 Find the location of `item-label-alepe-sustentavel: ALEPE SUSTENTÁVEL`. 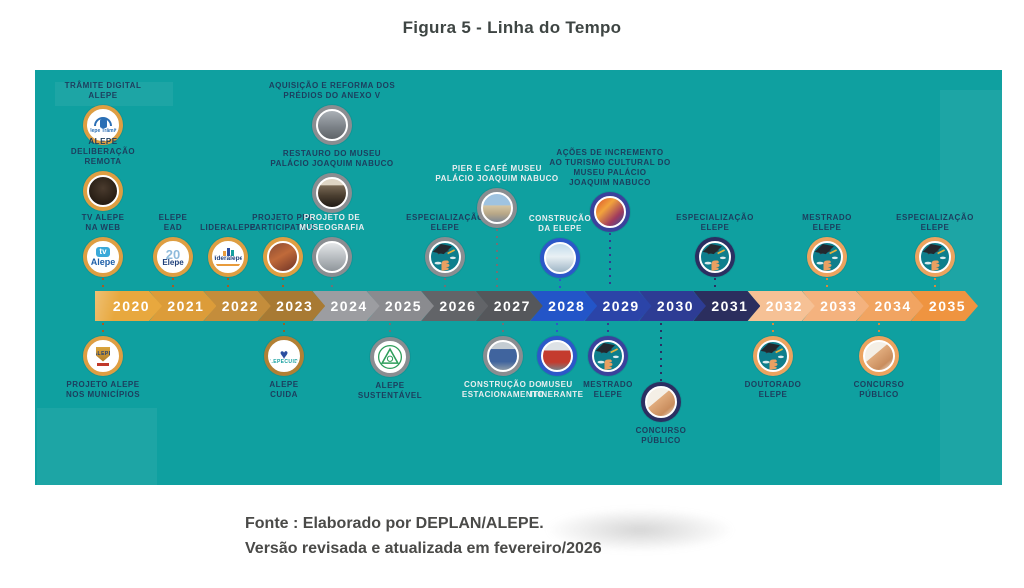

item-label-alepe-sustentavel: ALEPE SUSTENTÁVEL is located at coordinates (390, 391).